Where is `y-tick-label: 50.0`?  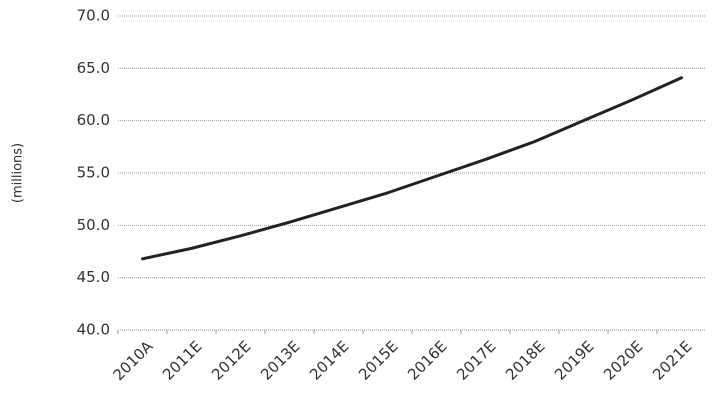
y-tick-label: 50.0 is located at coordinates (93, 225).